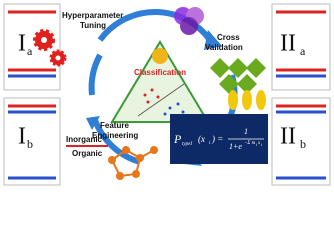 This screenshot has height=240, width=334. Describe the element at coordinates (189, 26) in the screenshot. I see `venn-circle` at that location.